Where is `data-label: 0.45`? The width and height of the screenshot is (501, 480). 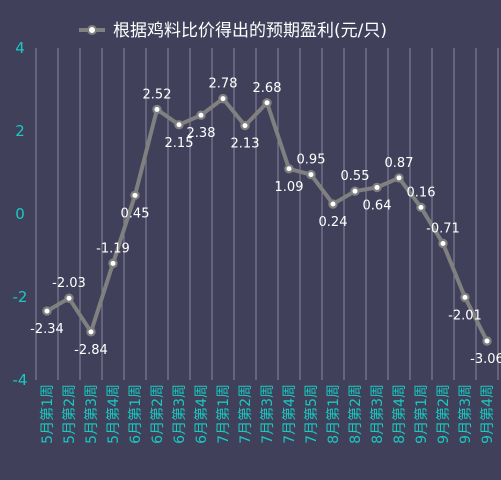
data-label: 0.45 is located at coordinates (135, 213).